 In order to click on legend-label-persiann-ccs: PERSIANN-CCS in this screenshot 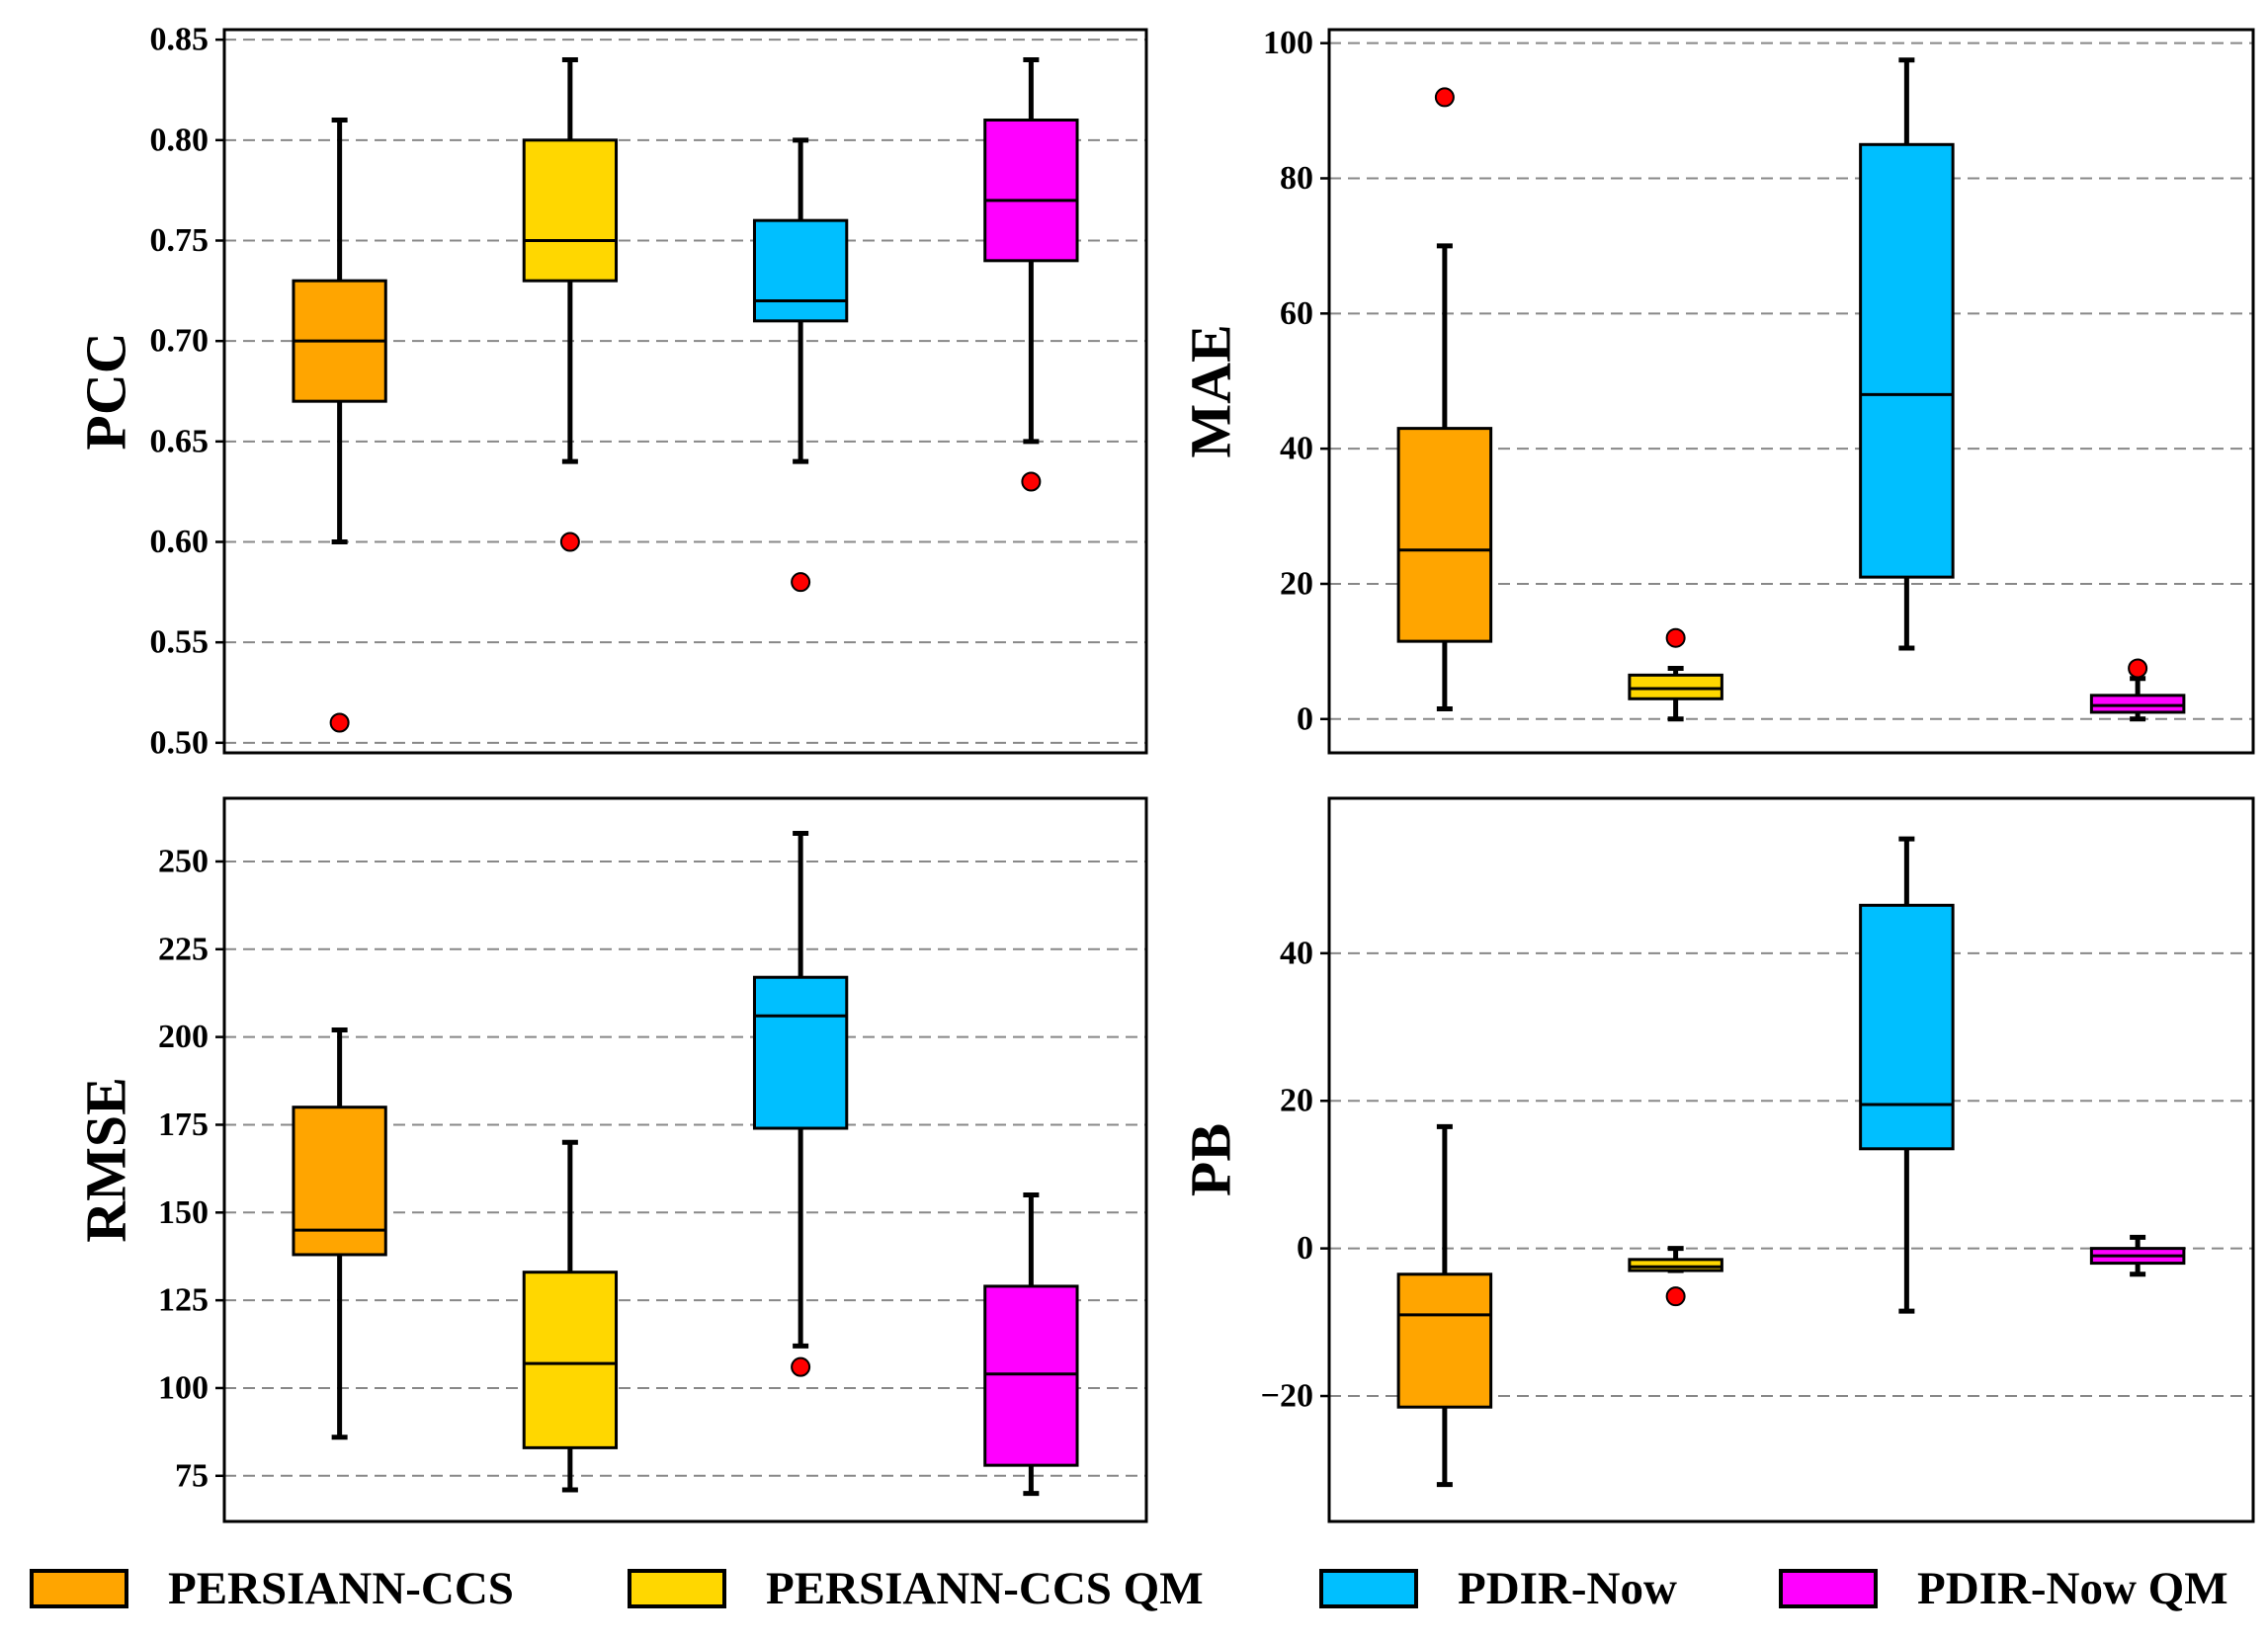, I will do `click(341, 1588)`.